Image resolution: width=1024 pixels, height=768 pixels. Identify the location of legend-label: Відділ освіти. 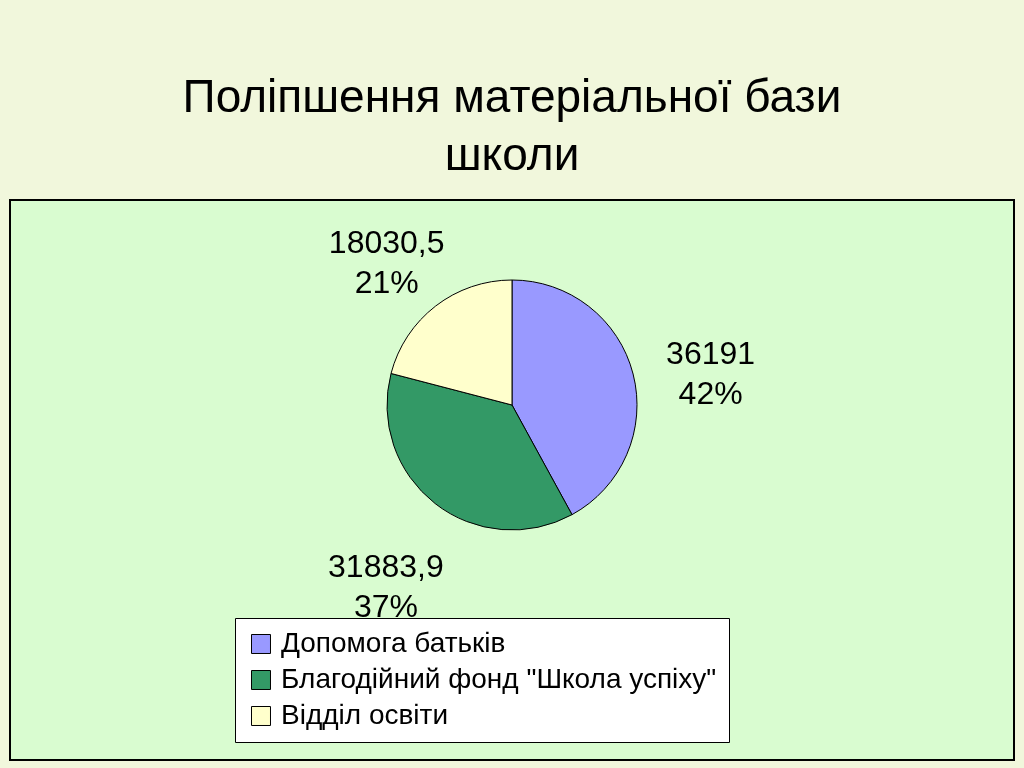
(365, 714).